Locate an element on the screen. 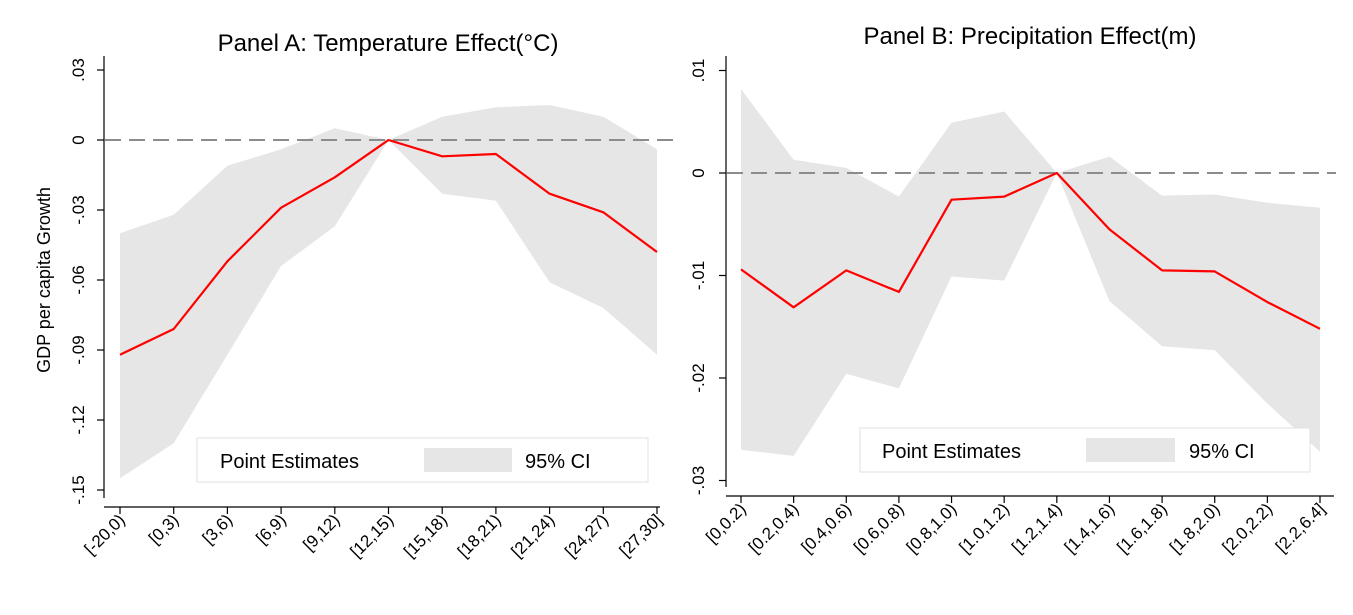 This screenshot has width=1353, height=615. panel-a-legend: Point Estimates 95% CI is located at coordinates (422, 460).